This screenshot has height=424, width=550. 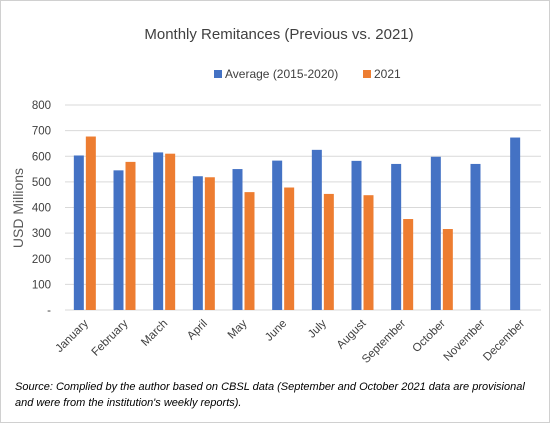 What do you see at coordinates (504, 341) in the screenshot?
I see `x-tick-label: December` at bounding box center [504, 341].